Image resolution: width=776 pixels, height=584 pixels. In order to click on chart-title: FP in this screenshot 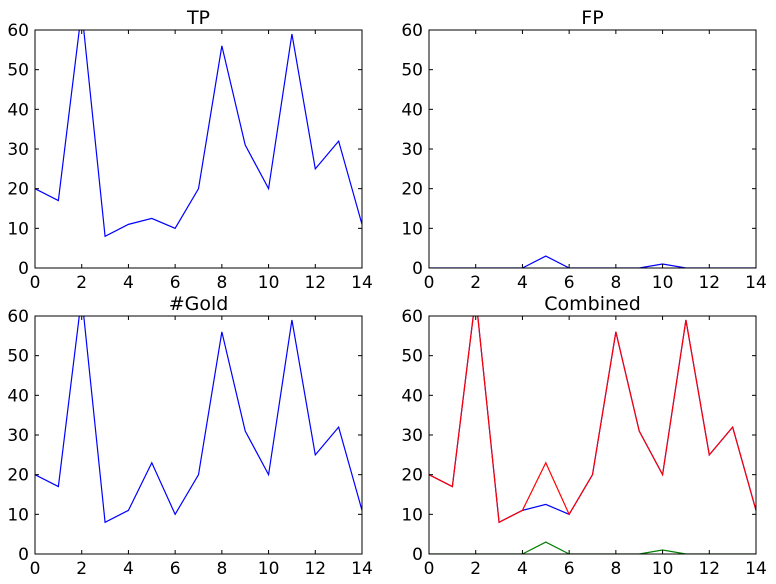, I will do `click(592, 18)`.